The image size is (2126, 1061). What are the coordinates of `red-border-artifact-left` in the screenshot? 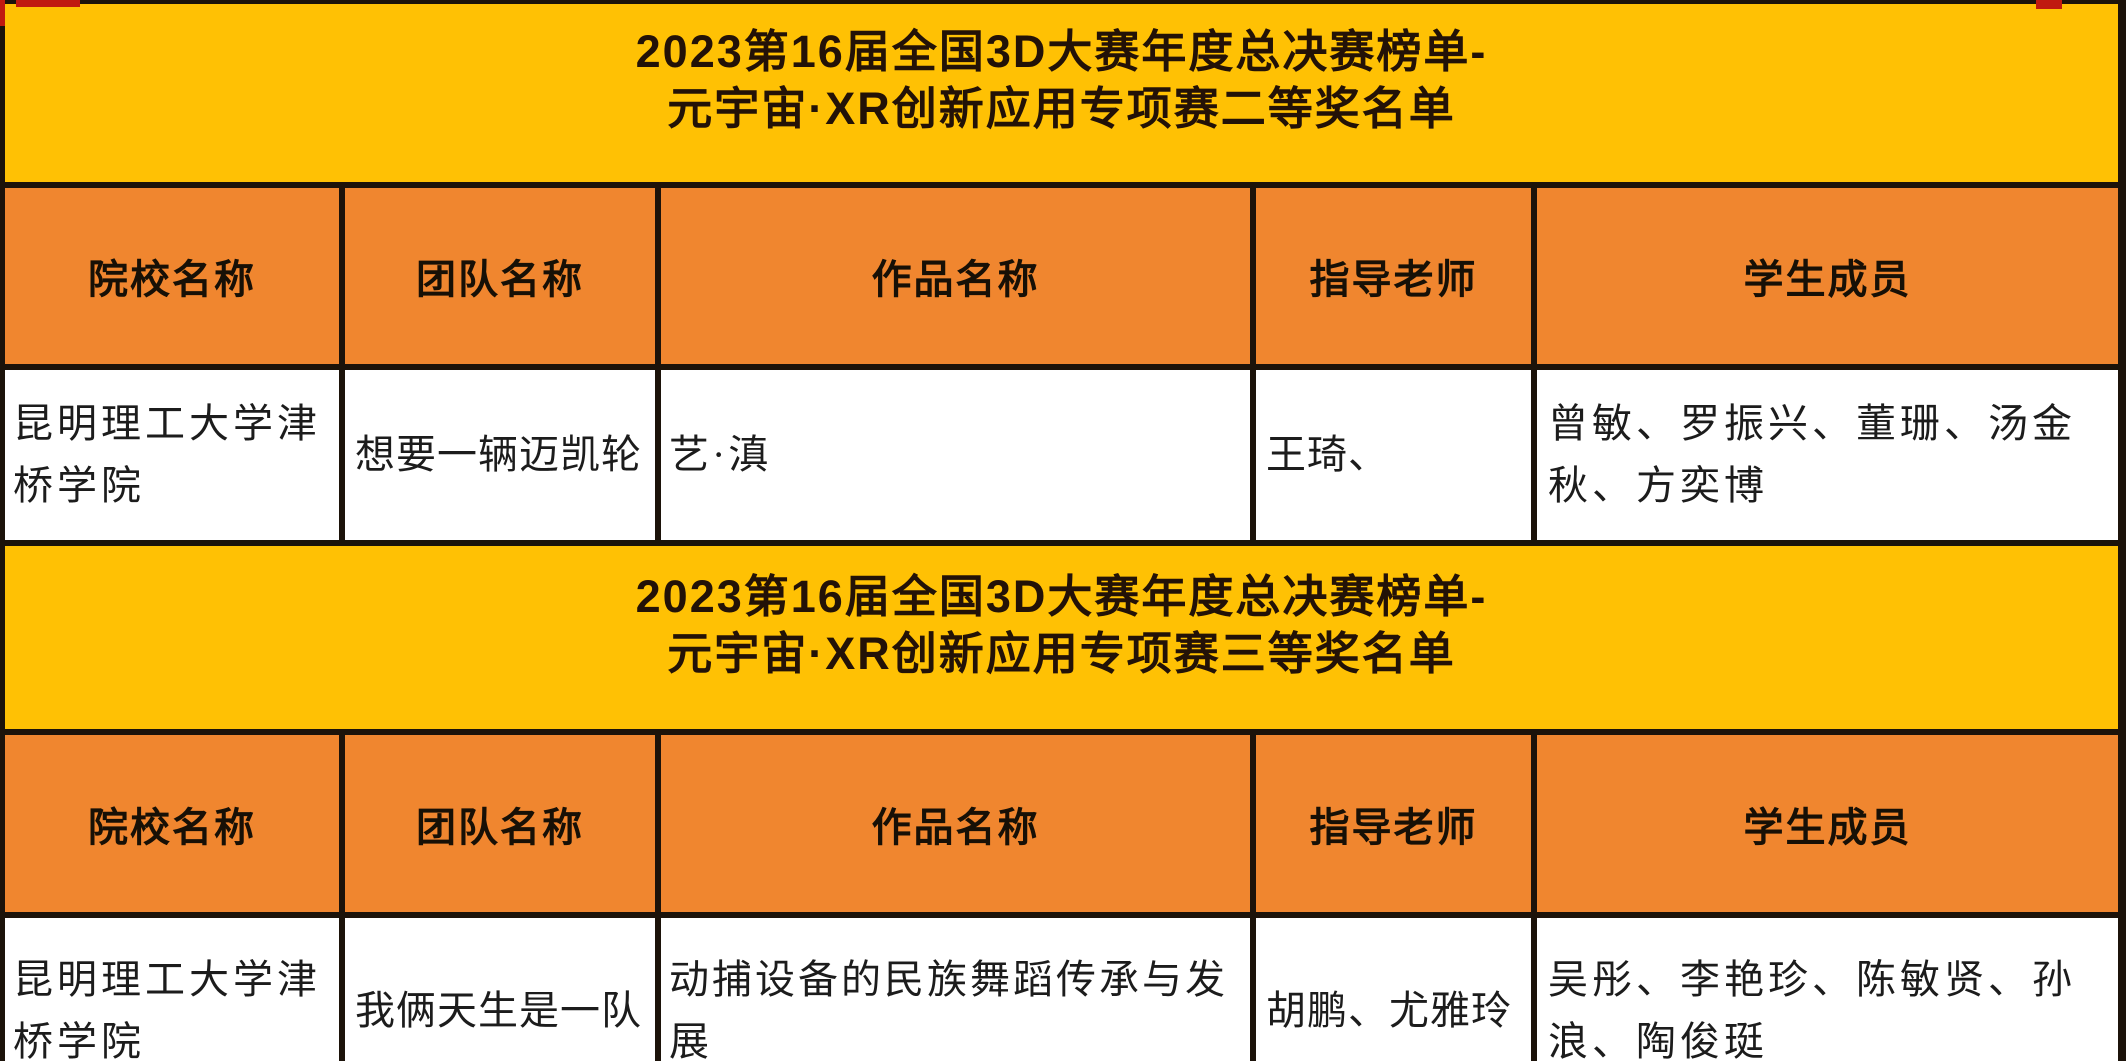 It's located at (2, 13).